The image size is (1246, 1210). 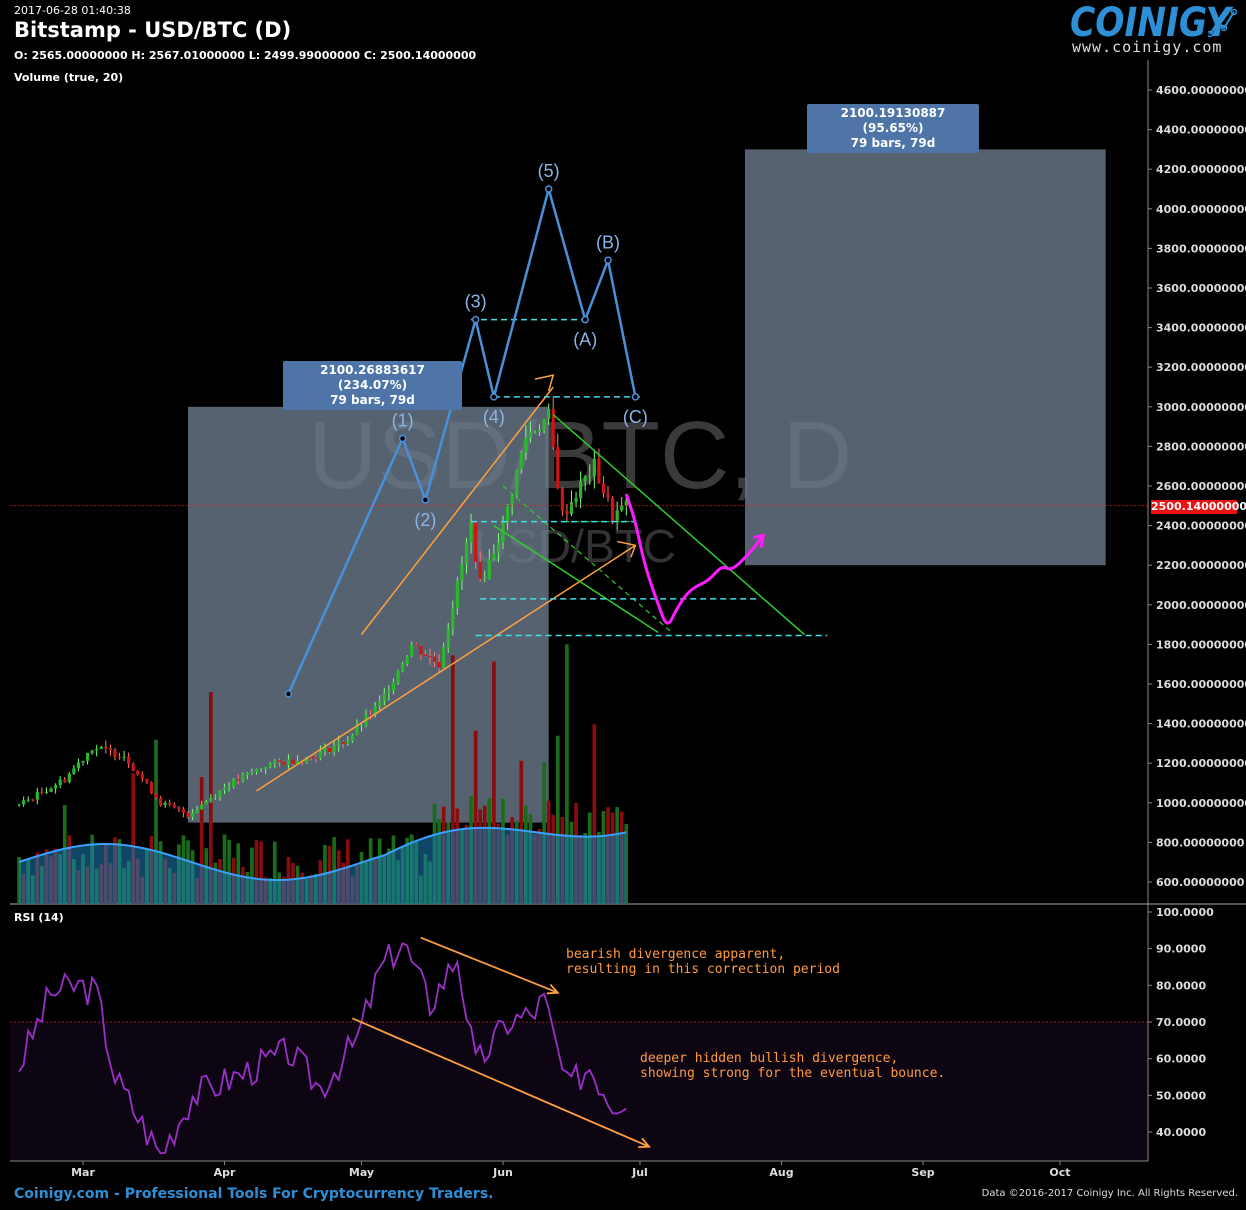 What do you see at coordinates (322, 853) in the screenshot?
I see `volume-ma-line` at bounding box center [322, 853].